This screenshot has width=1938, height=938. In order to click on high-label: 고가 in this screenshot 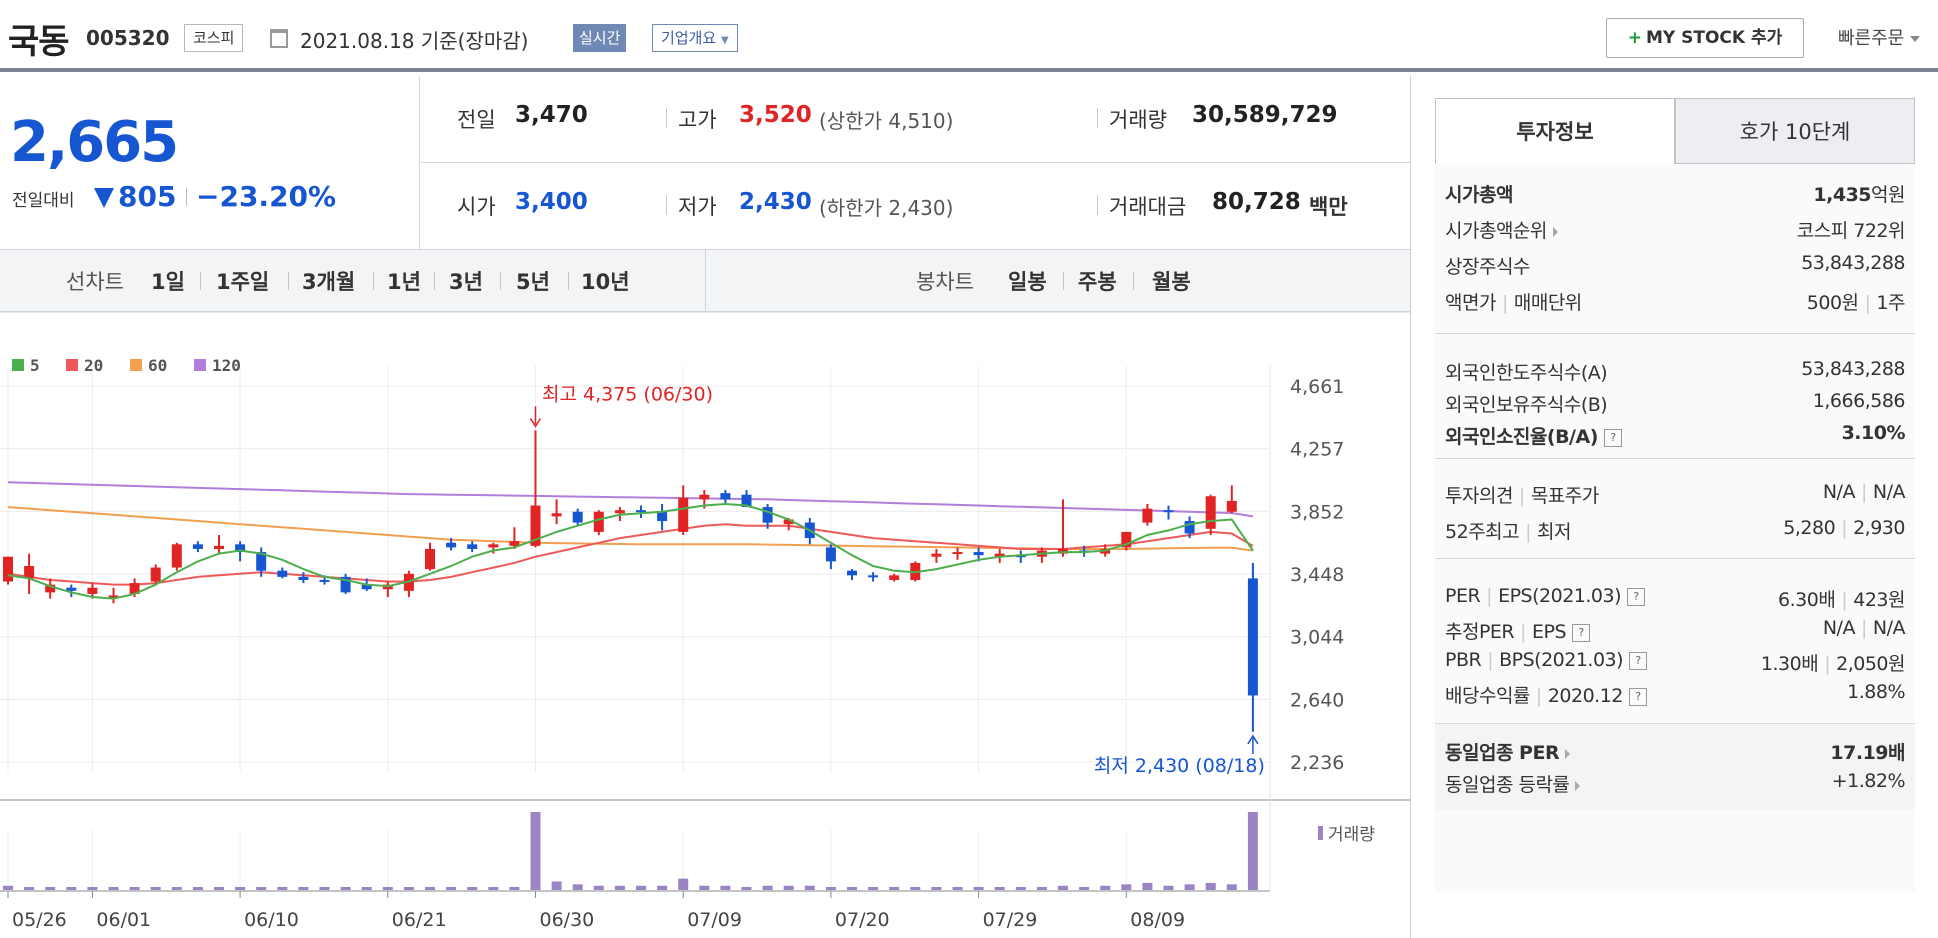, I will do `click(697, 120)`.